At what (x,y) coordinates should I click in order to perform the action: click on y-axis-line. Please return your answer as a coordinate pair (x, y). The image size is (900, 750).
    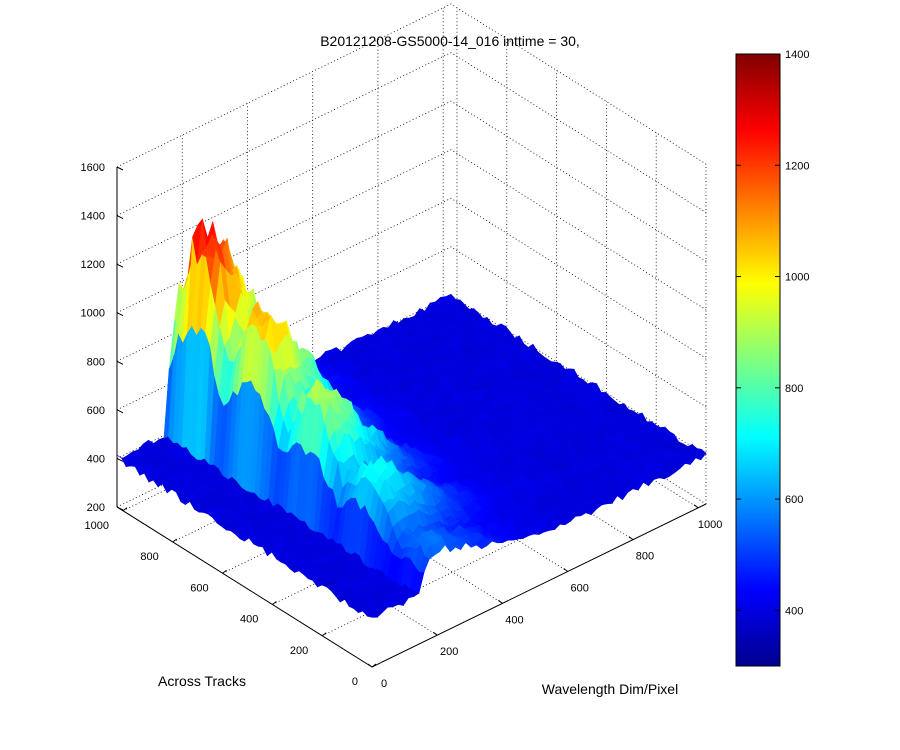
    Looking at the image, I should click on (244, 587).